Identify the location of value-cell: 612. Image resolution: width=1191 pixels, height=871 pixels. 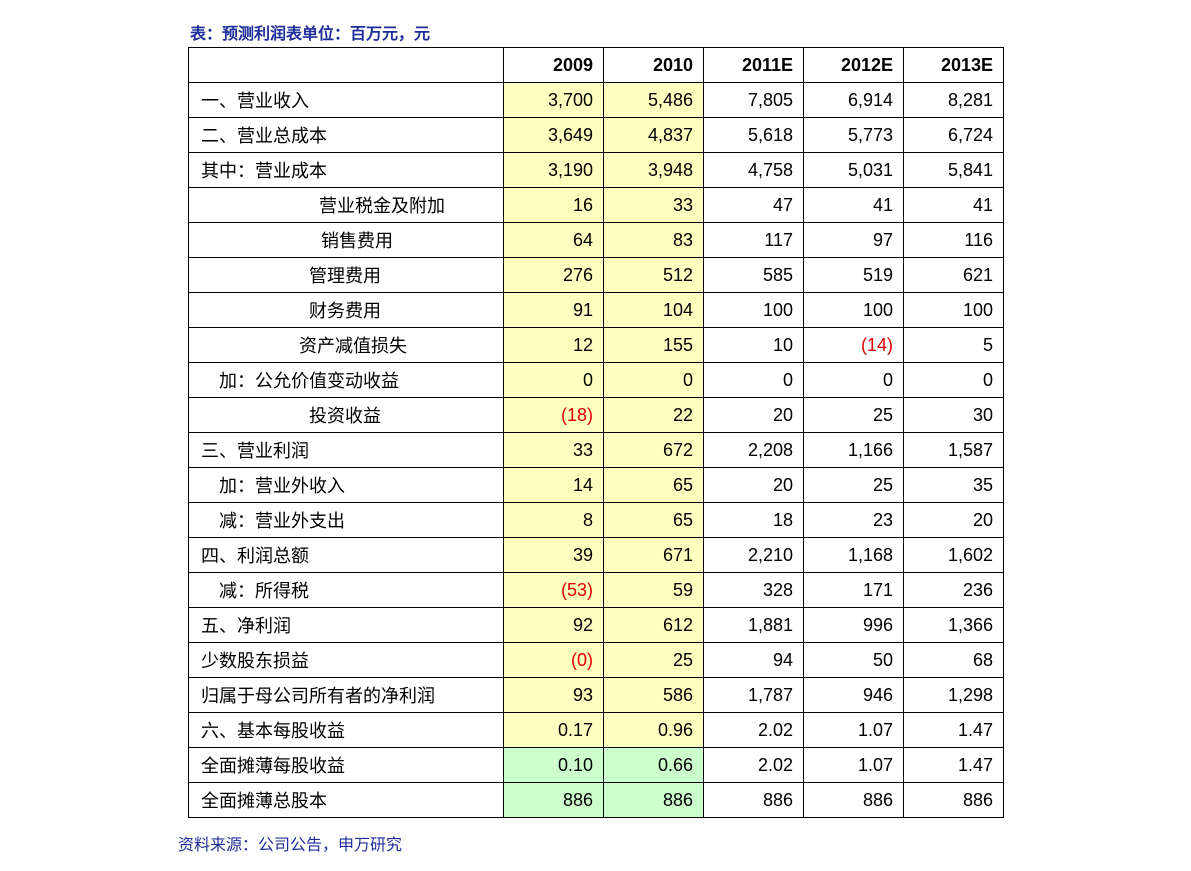
(653, 625).